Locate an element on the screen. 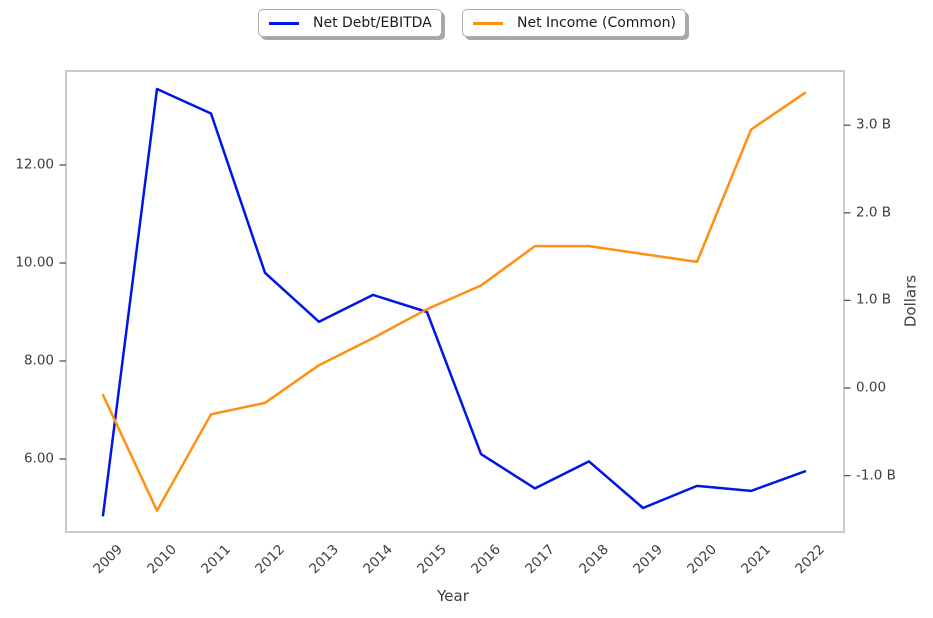 This screenshot has height=618, width=933. left-y-tick-label: 6.00 is located at coordinates (38, 458).